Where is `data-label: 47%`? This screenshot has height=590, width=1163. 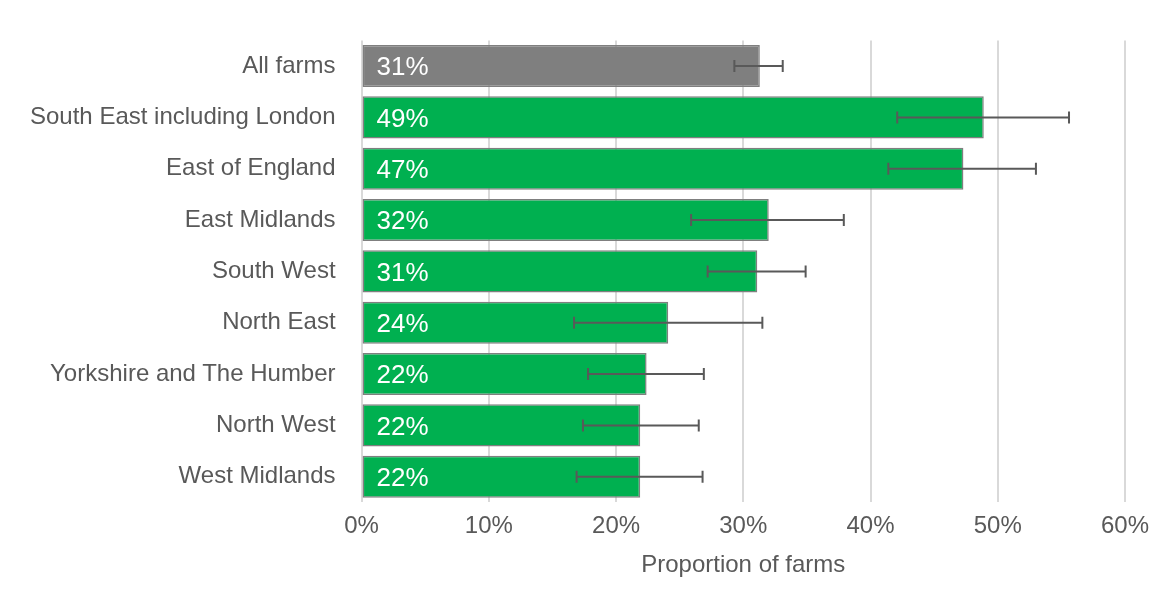 data-label: 47% is located at coordinates (402, 168).